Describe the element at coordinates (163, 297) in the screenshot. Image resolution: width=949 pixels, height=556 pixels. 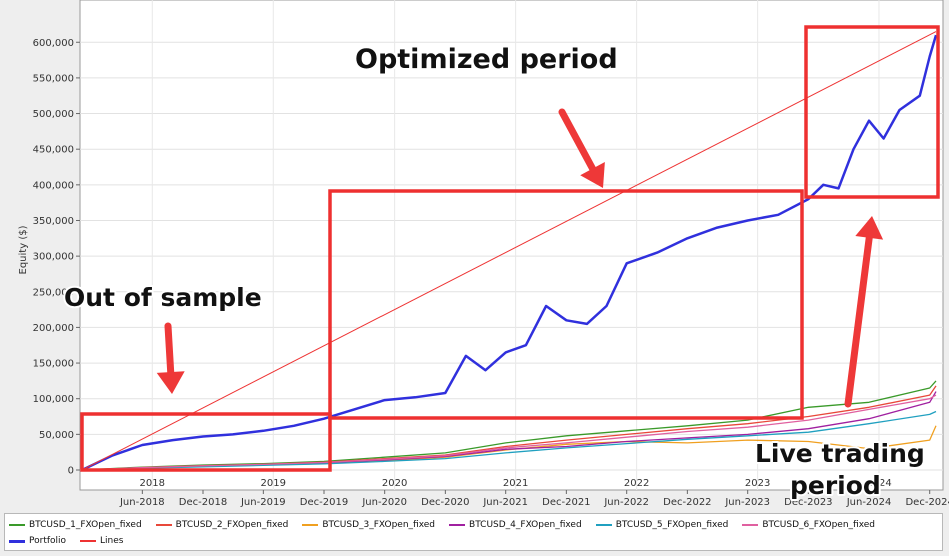
I see `annotation-out-of-sample: Out of sample` at that location.